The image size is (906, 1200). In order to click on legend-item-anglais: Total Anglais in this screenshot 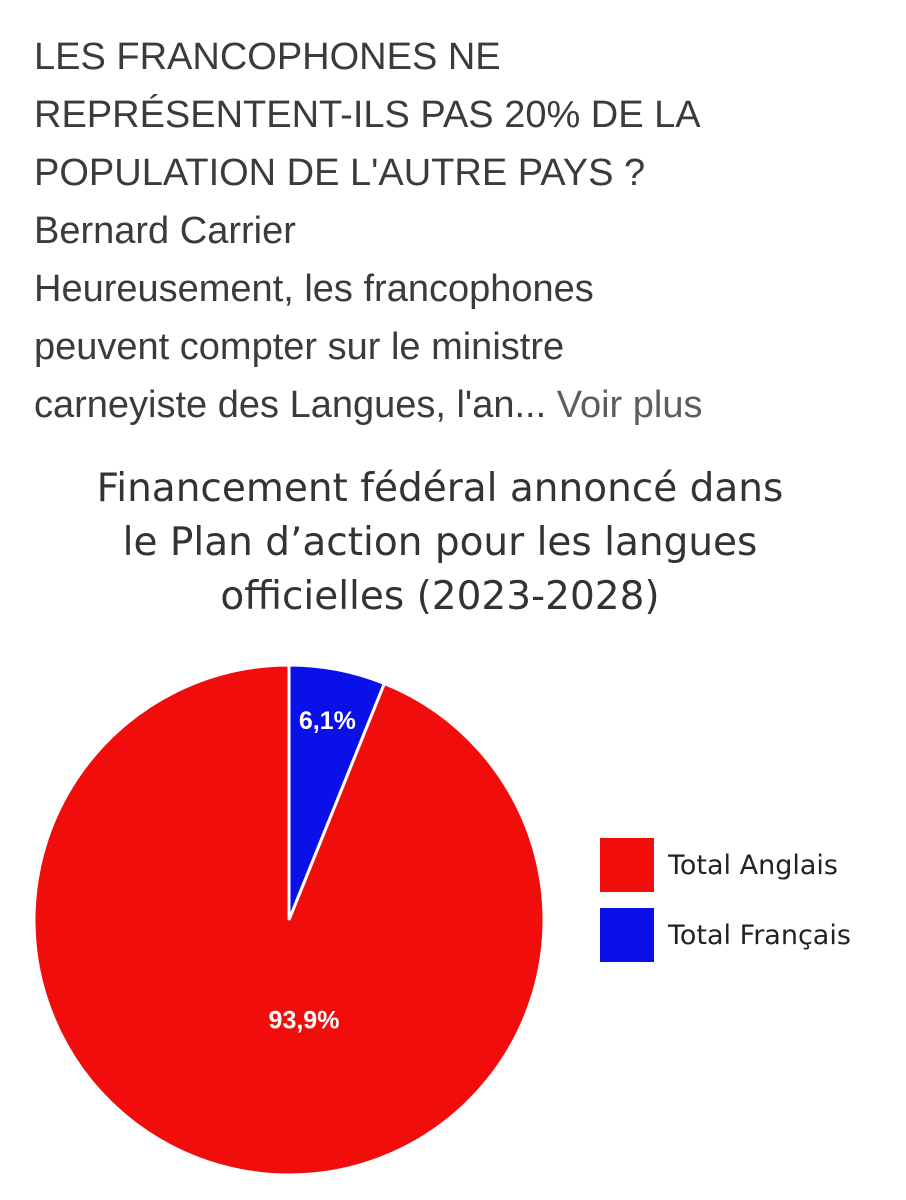, I will do `click(725, 865)`.